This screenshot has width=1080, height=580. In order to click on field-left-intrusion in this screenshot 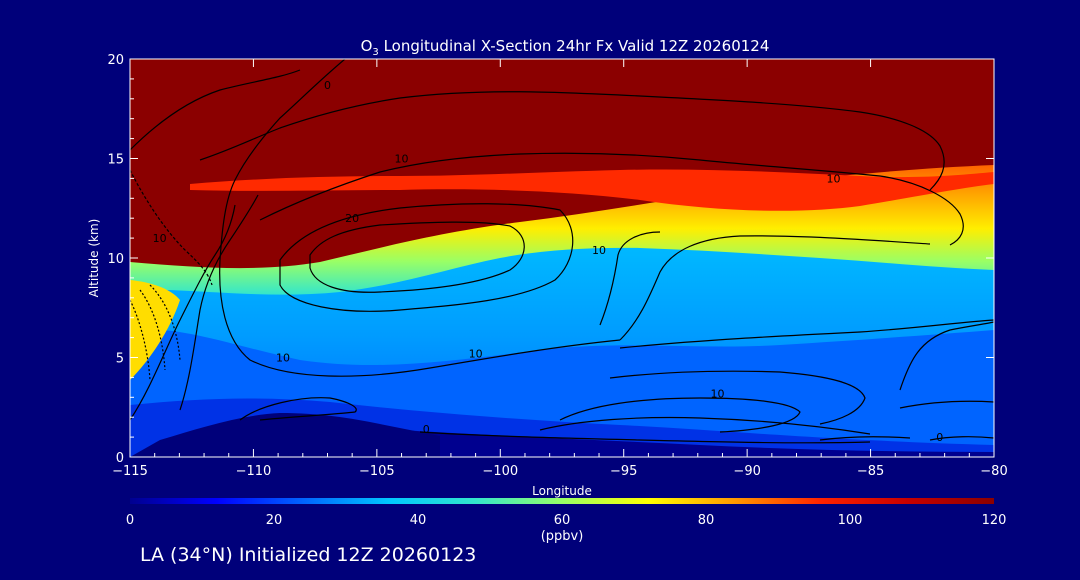, I will do `click(155, 330)`.